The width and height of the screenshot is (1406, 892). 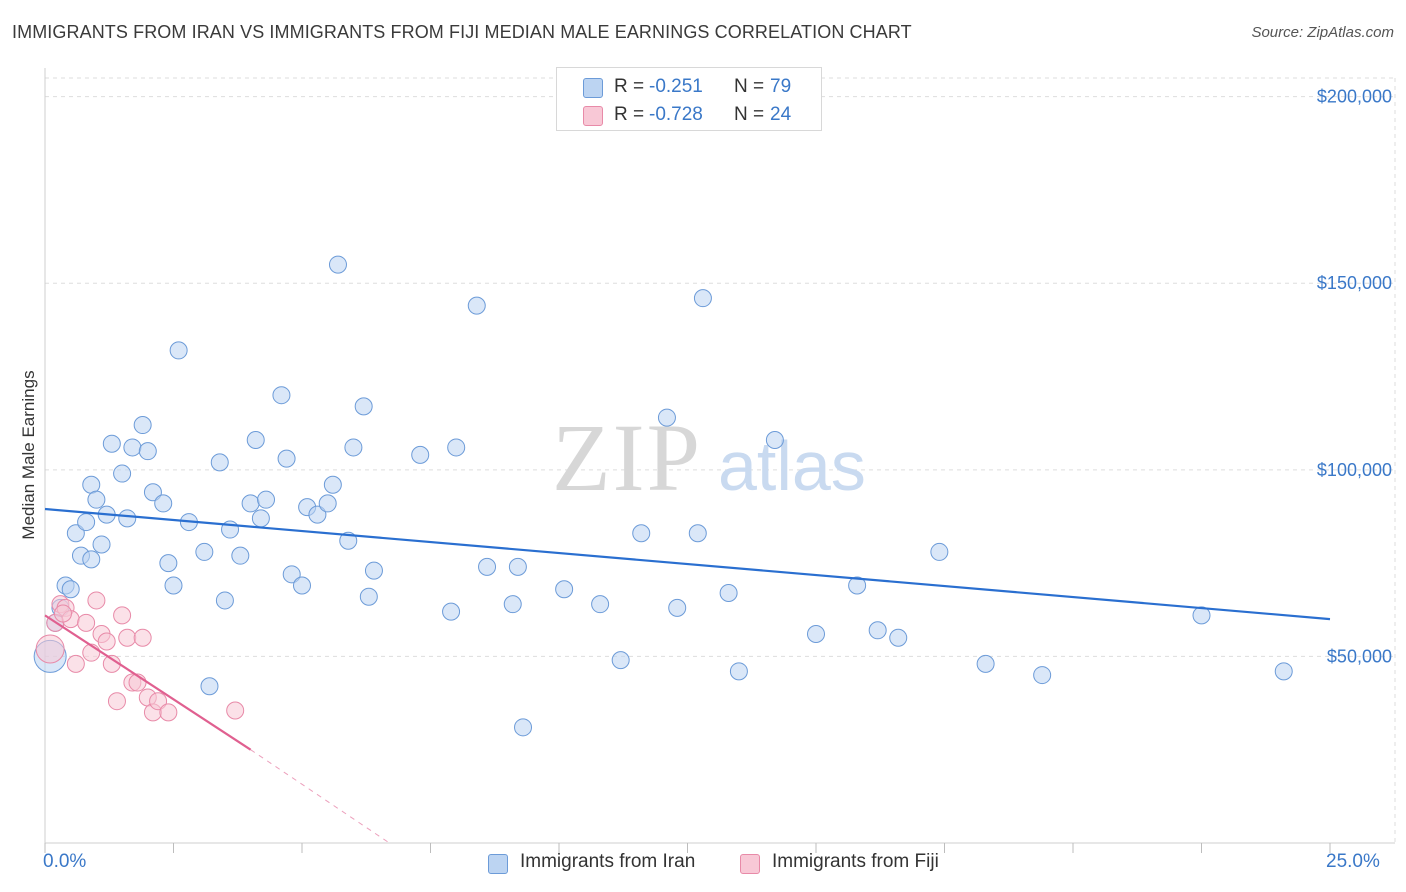 I want to click on x-axis-max-label: 25.0%, so click(x=1353, y=861).